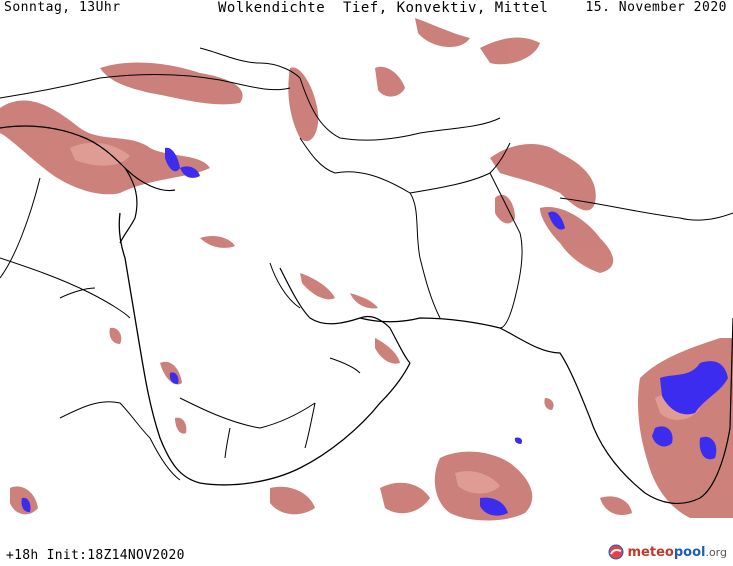  What do you see at coordinates (656, 7) in the screenshot?
I see `date-label: 15. November 2020` at bounding box center [656, 7].